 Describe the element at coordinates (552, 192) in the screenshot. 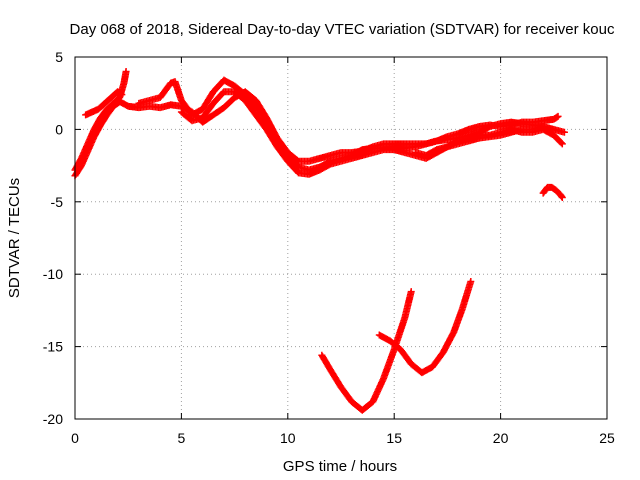

I see `series-track-h` at that location.